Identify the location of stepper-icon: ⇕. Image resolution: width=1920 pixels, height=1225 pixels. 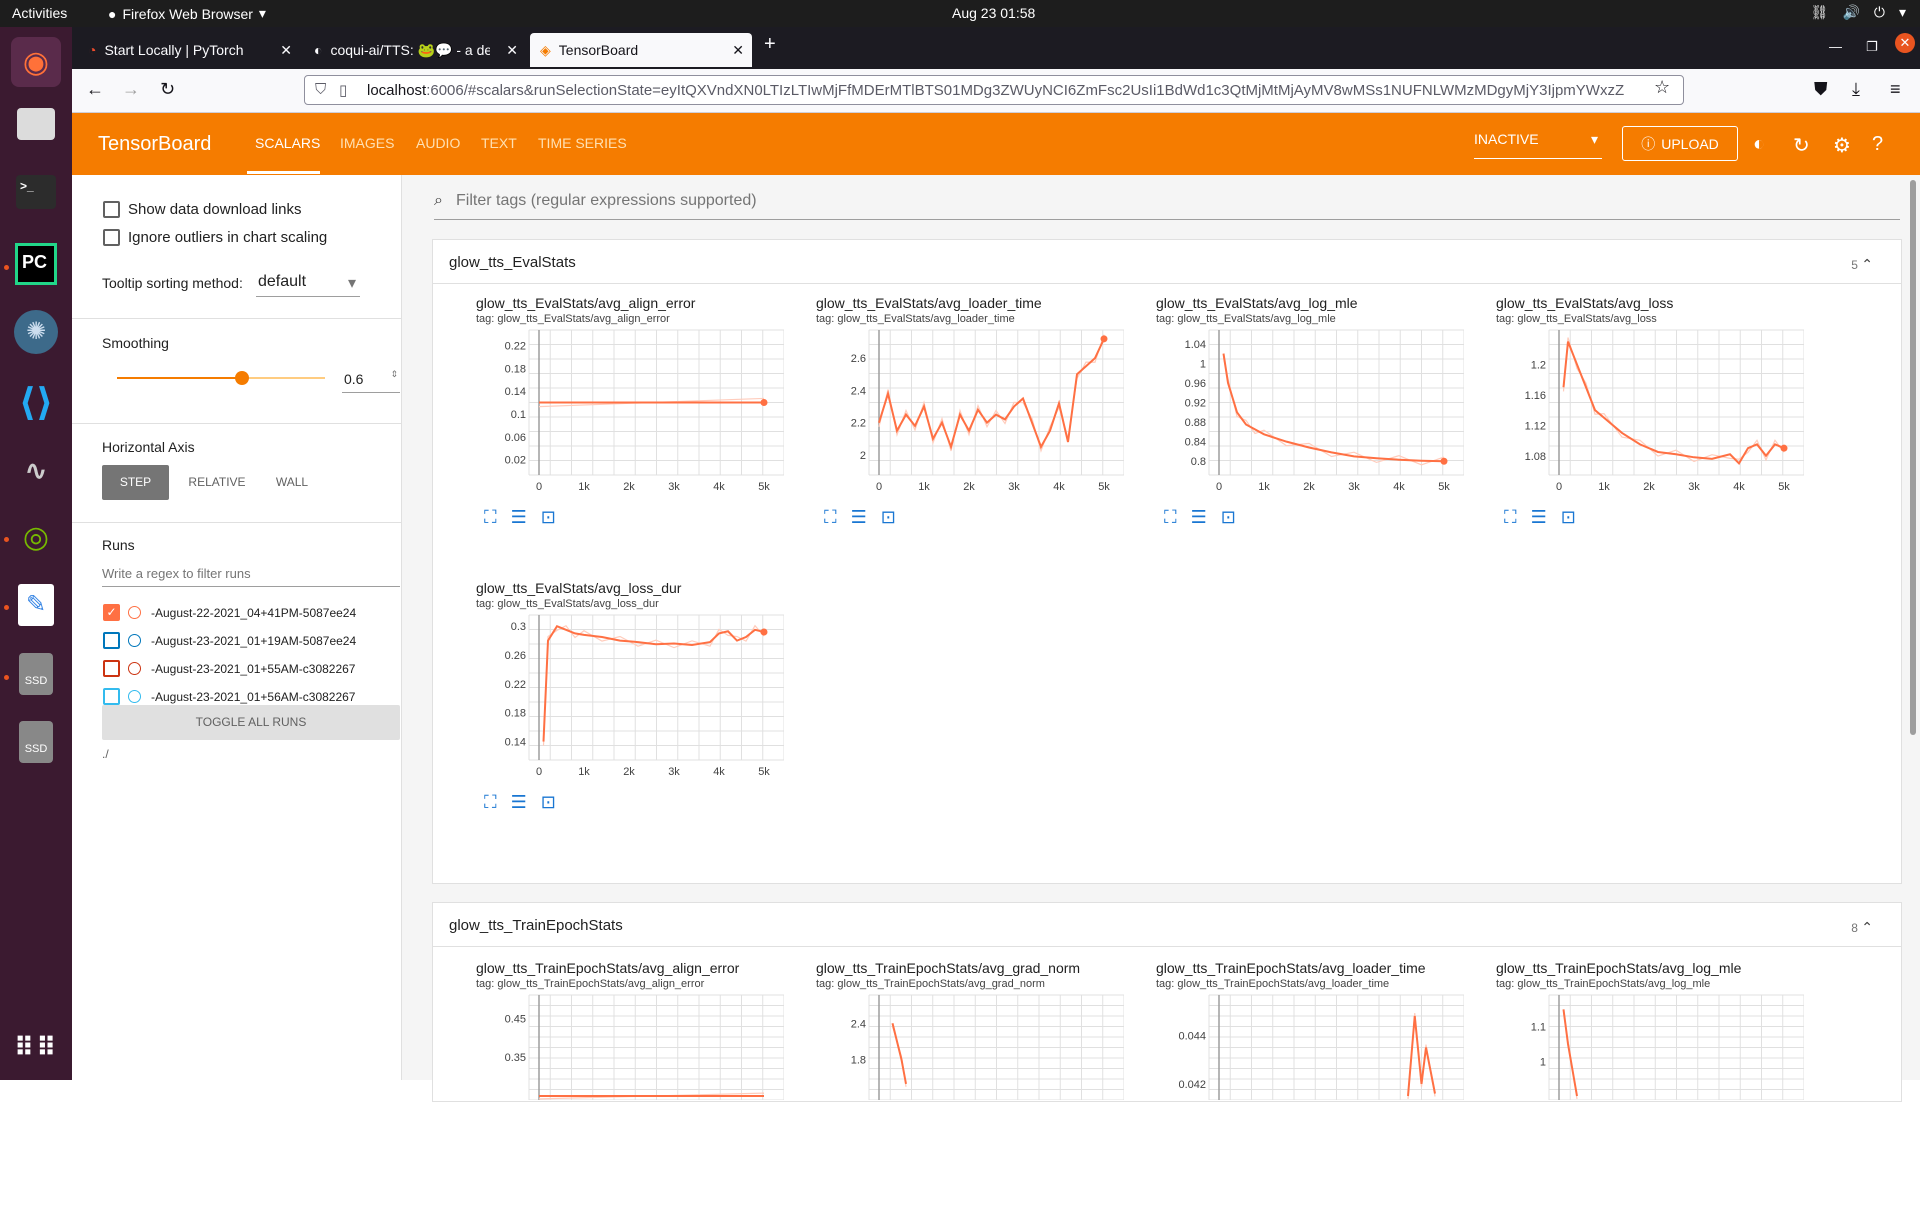
(394, 374).